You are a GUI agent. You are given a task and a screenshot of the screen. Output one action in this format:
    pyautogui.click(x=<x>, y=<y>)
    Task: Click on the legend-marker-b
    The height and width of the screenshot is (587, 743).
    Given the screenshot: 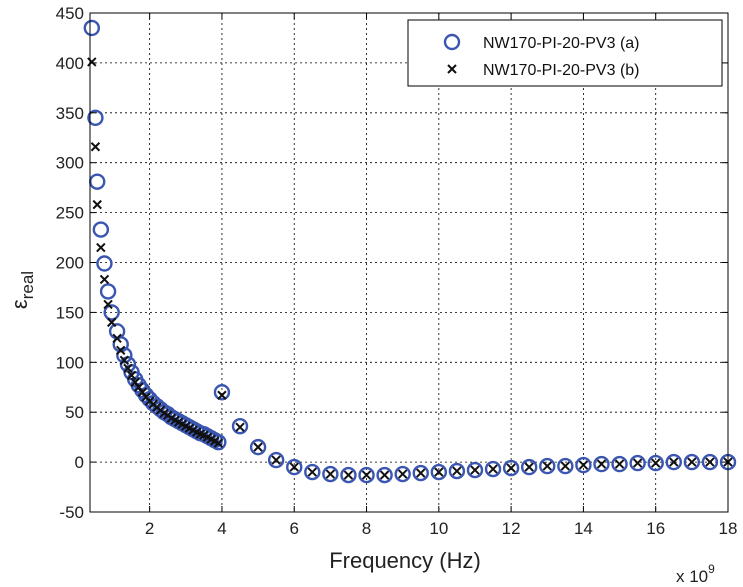 What is the action you would take?
    pyautogui.click(x=452, y=69)
    